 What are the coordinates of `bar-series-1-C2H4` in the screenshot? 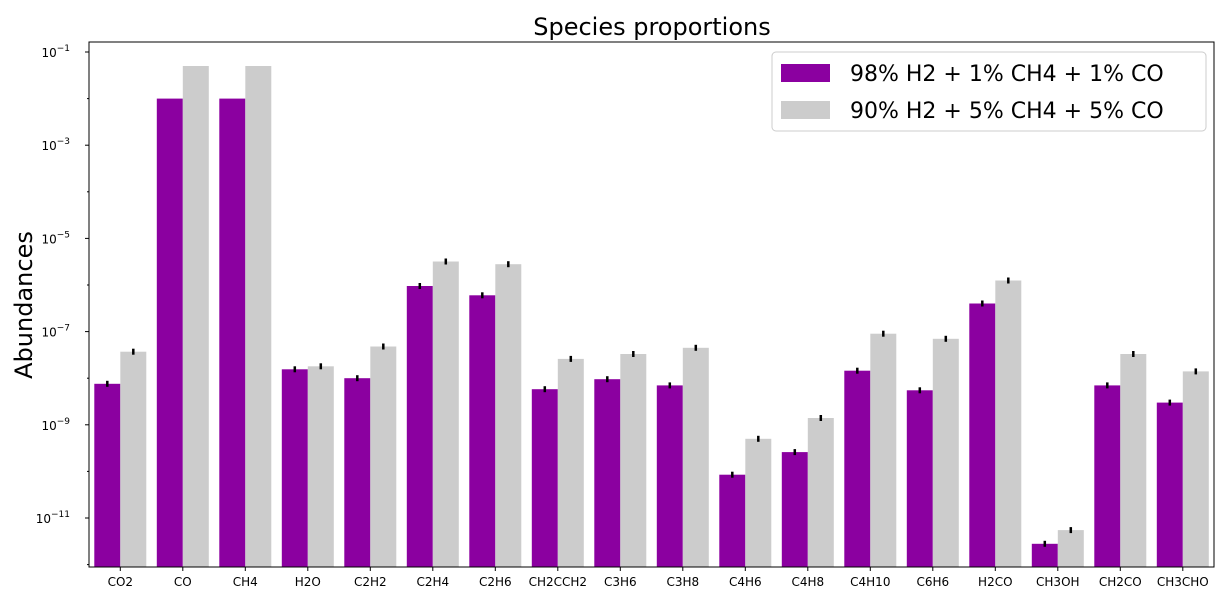 It's located at (419, 426).